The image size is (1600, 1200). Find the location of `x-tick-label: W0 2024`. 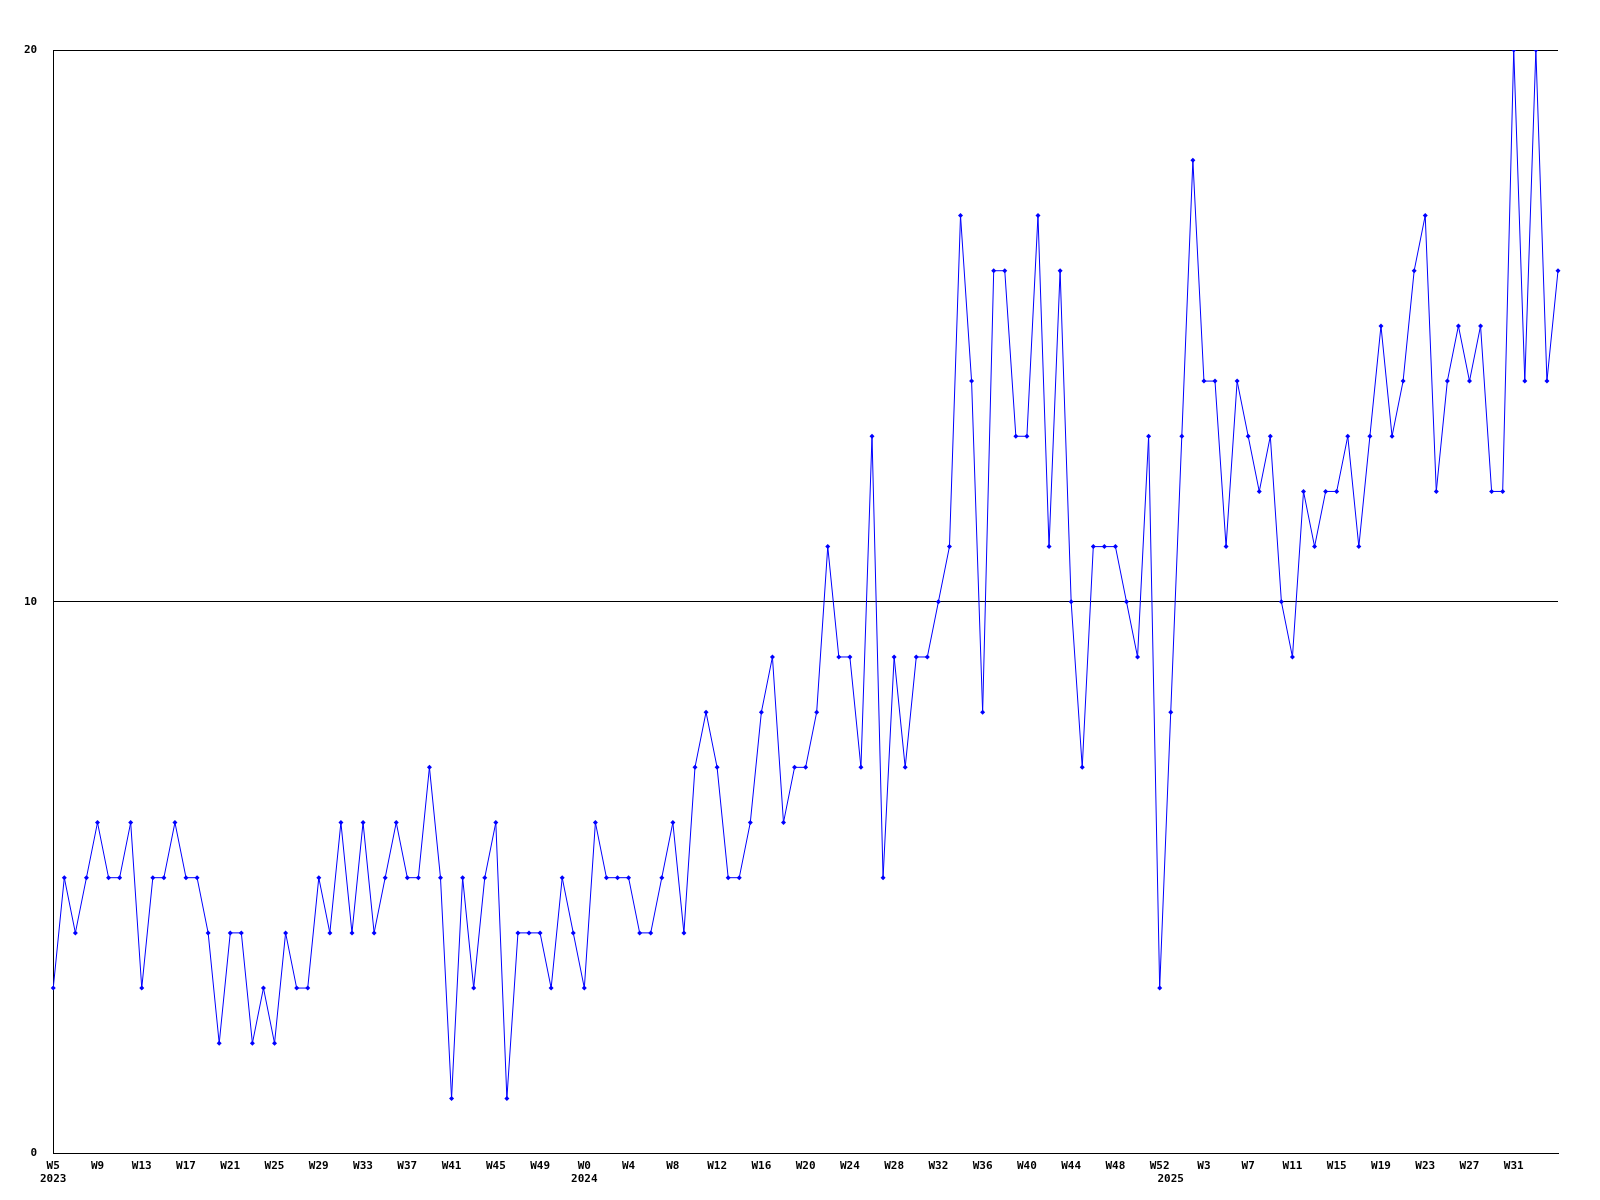

x-tick-label: W0 2024 is located at coordinates (584, 1172).